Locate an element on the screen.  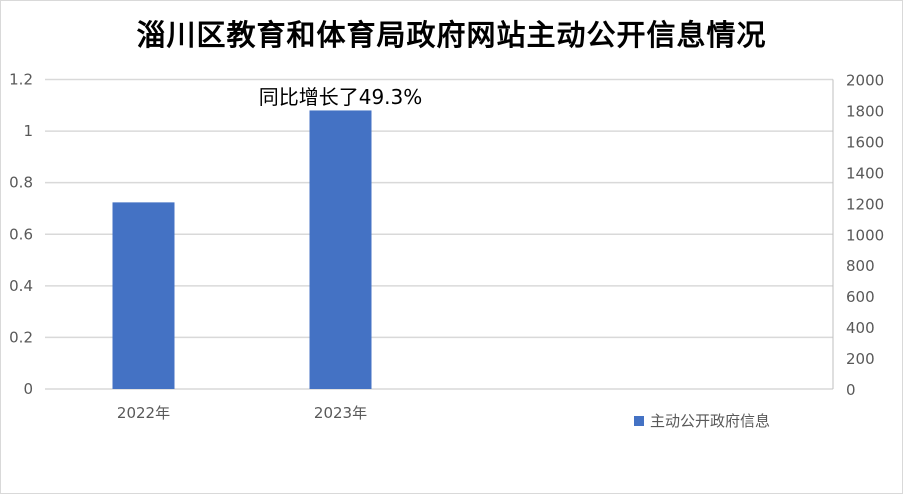
left-axis-tick: 1.2 is located at coordinates (21, 80).